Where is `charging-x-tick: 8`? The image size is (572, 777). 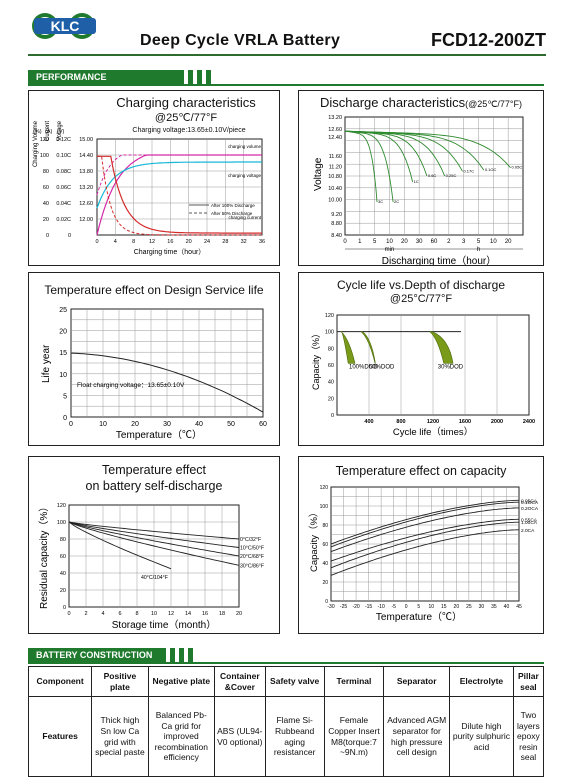 charging-x-tick: 8 is located at coordinates (133, 242).